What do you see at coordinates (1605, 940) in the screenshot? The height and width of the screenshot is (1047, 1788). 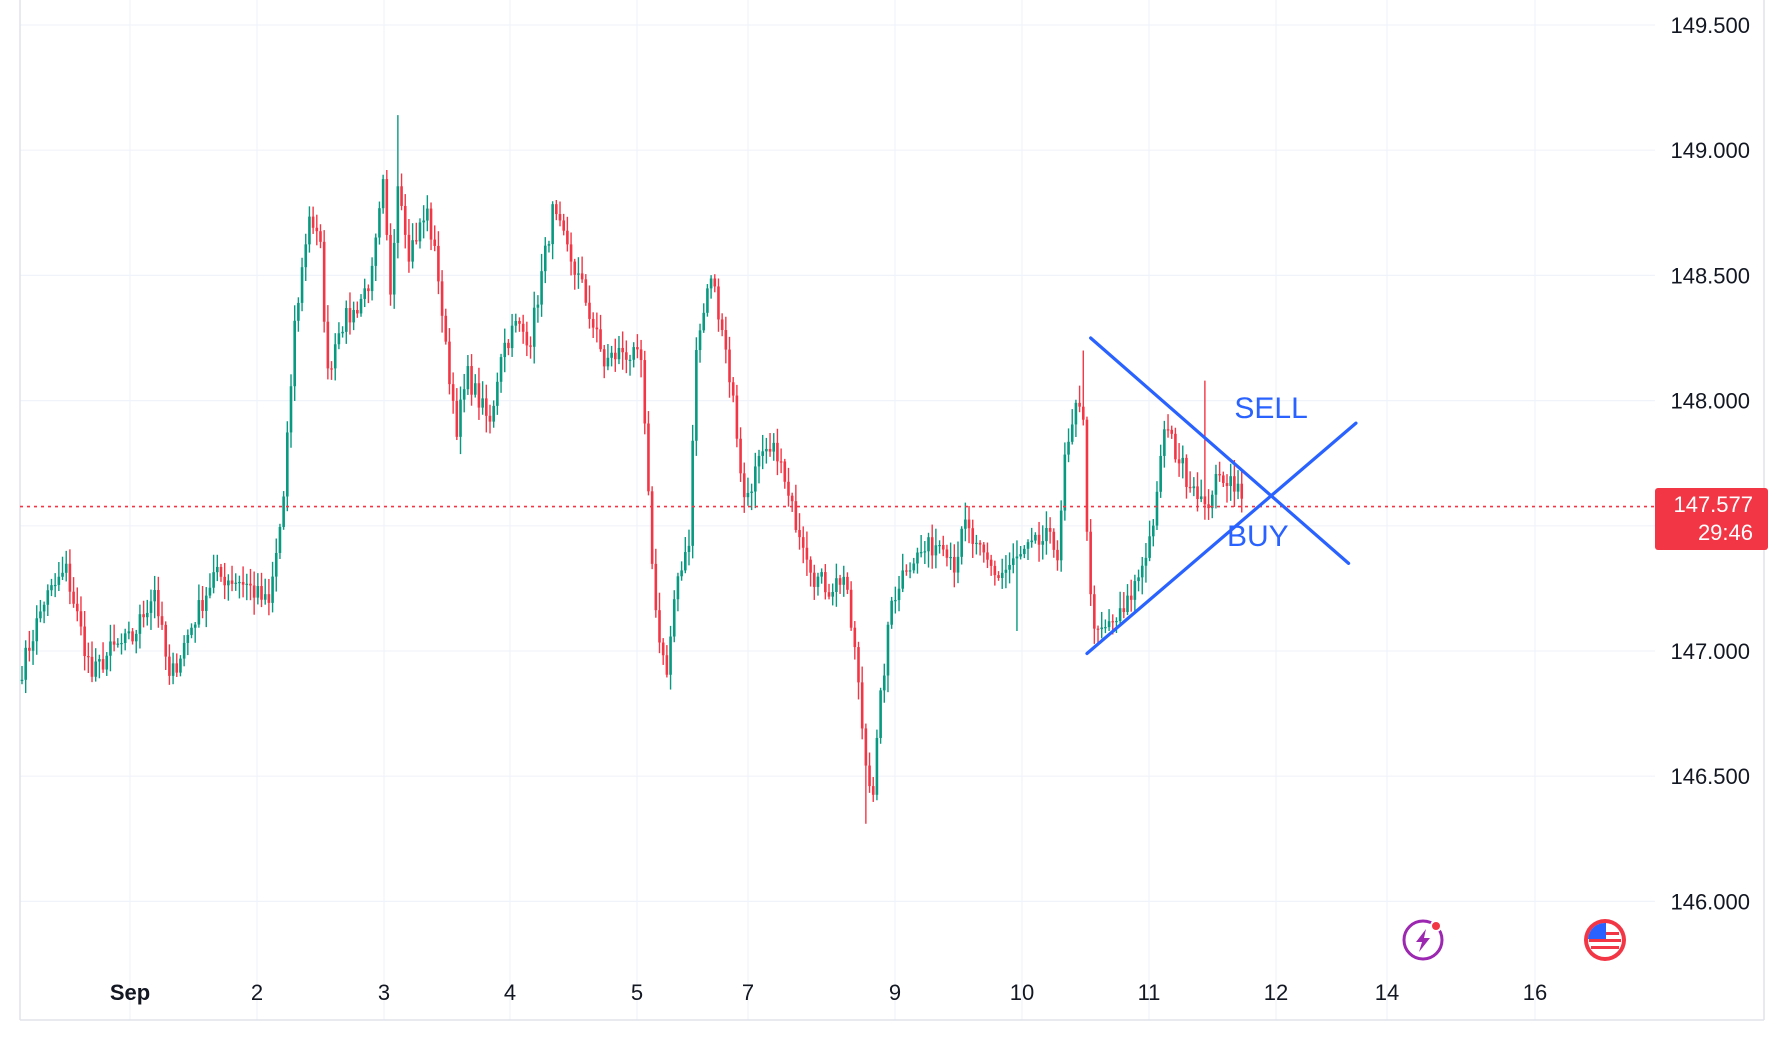 I see `us-flag-icon` at bounding box center [1605, 940].